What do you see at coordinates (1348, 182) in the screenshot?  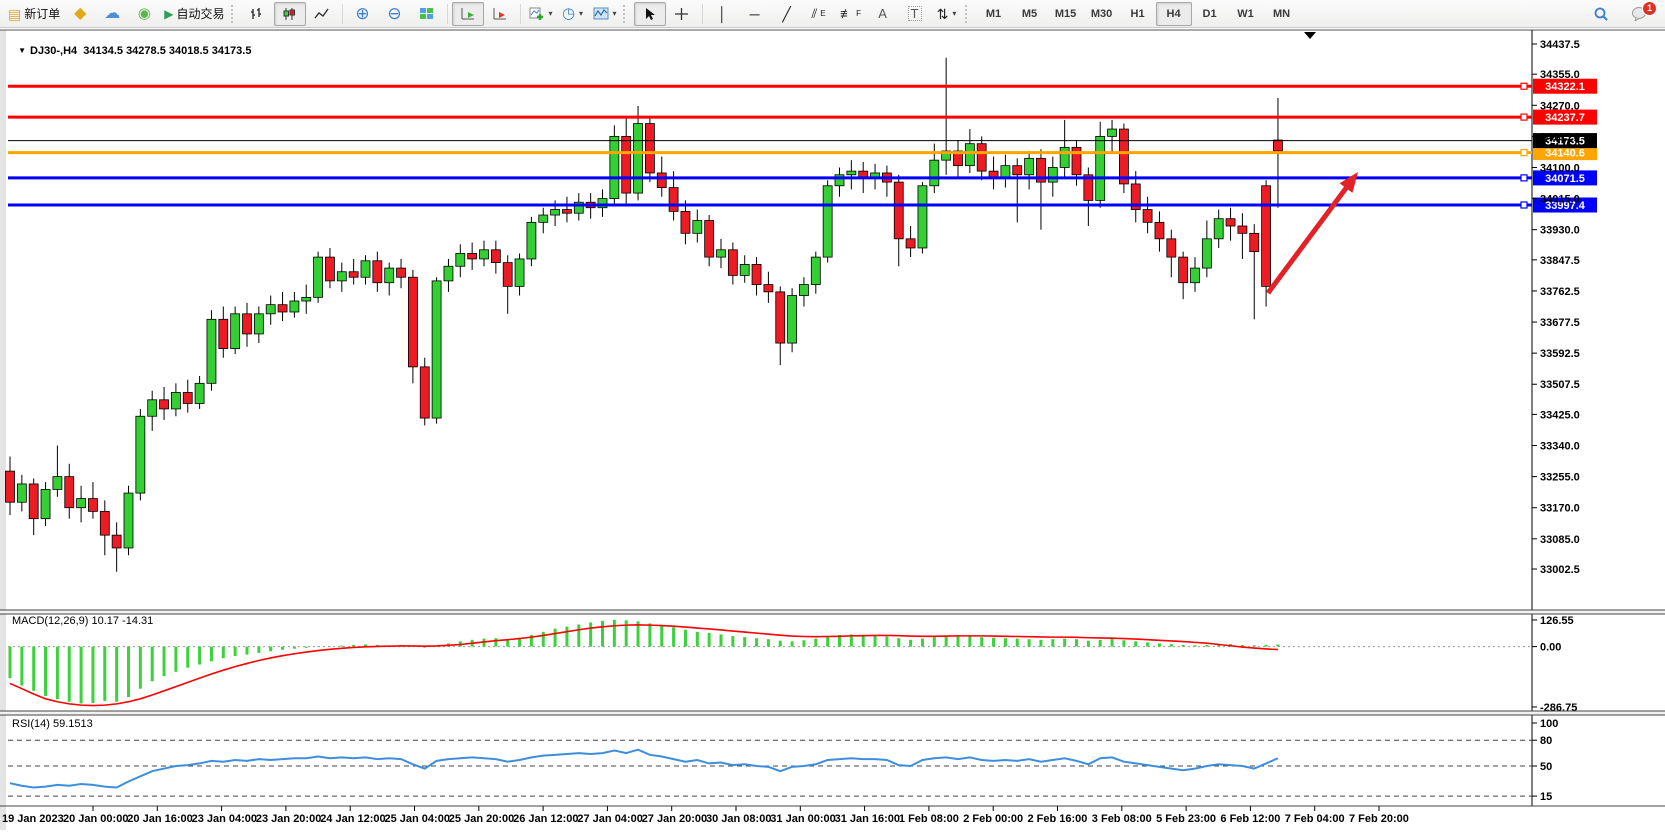 I see `trend-arrow-head` at bounding box center [1348, 182].